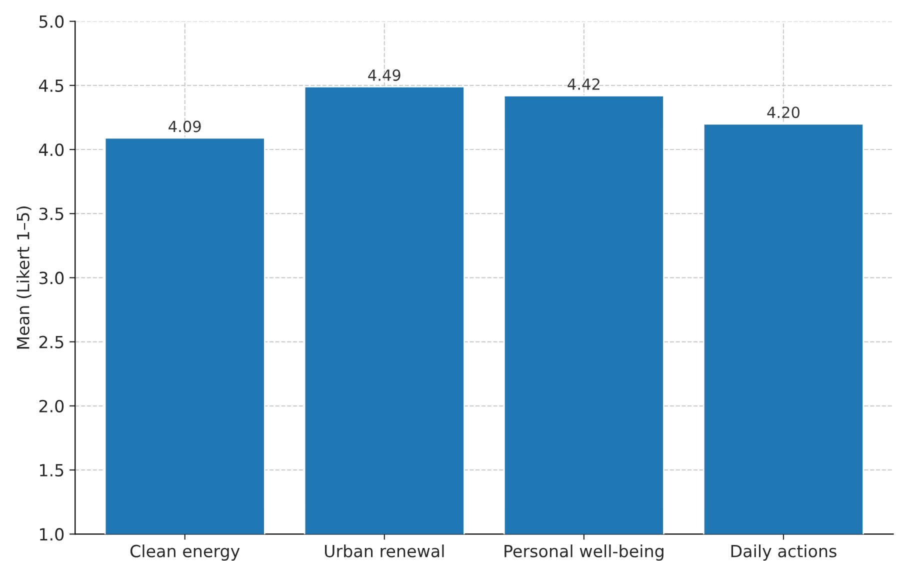 The width and height of the screenshot is (905, 561). Describe the element at coordinates (51, 149) in the screenshot. I see `y-tick-label: 4.0` at that location.